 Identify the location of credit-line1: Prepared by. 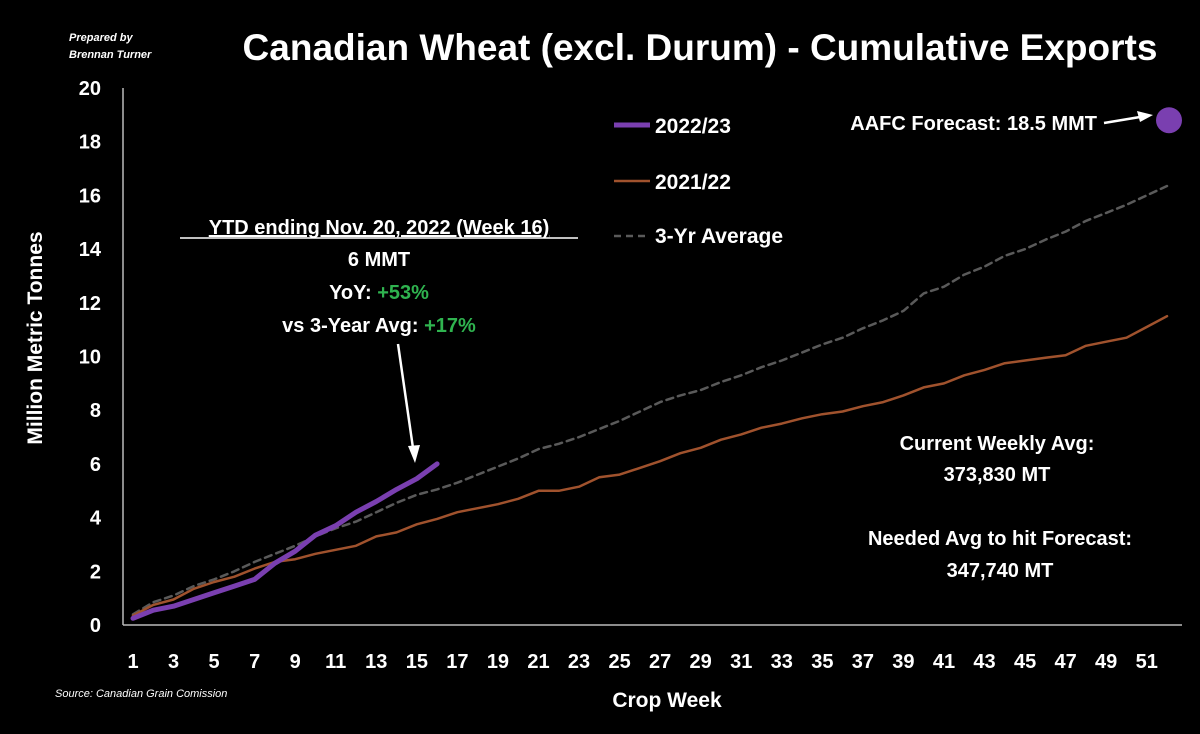
(101, 38).